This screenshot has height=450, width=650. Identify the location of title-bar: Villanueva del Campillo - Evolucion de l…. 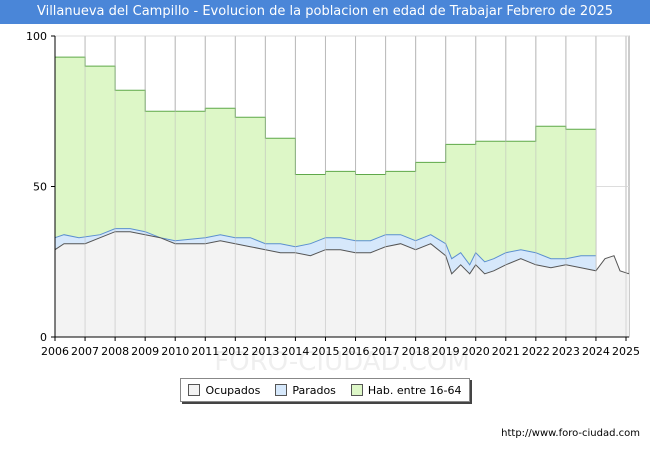
(325, 12).